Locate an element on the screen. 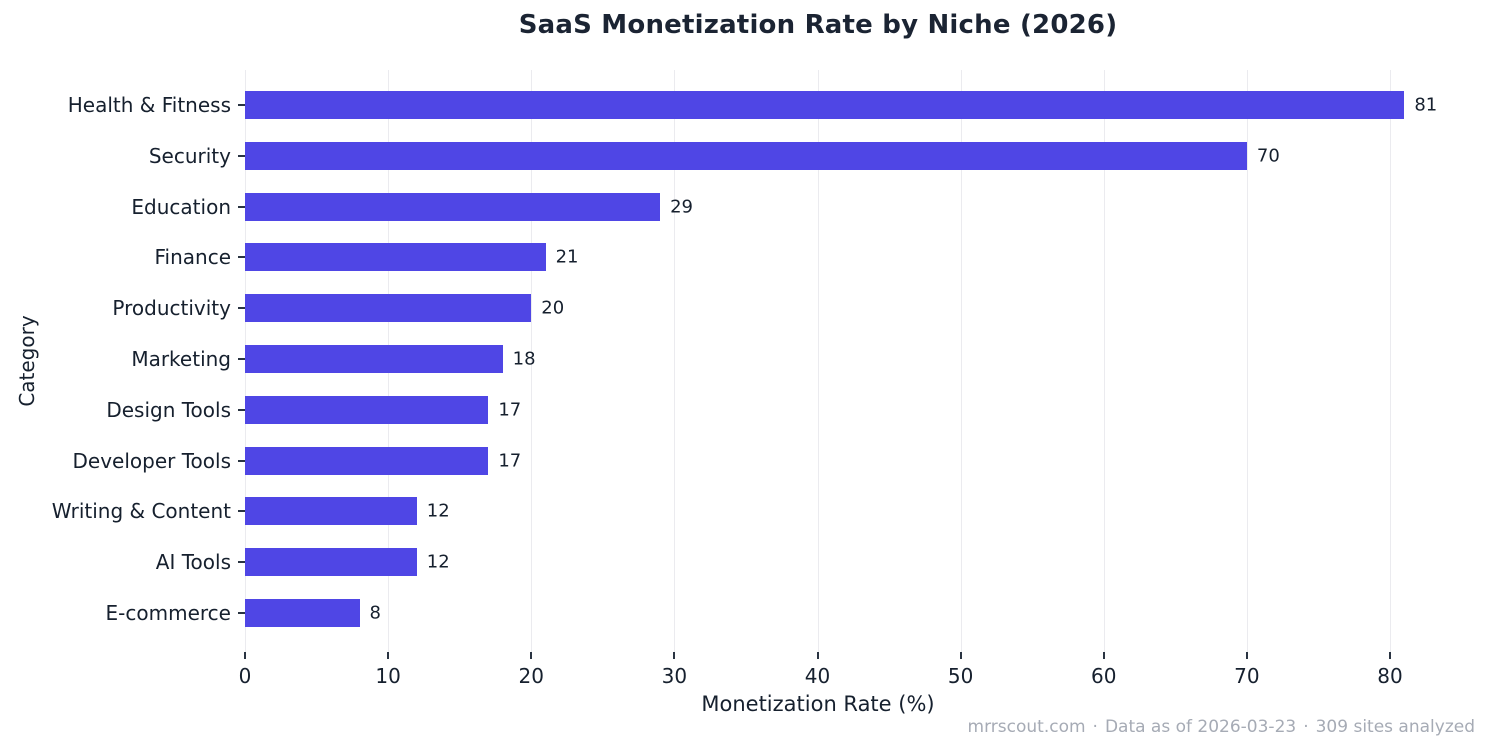  category-label: Productivity is located at coordinates (171, 308).